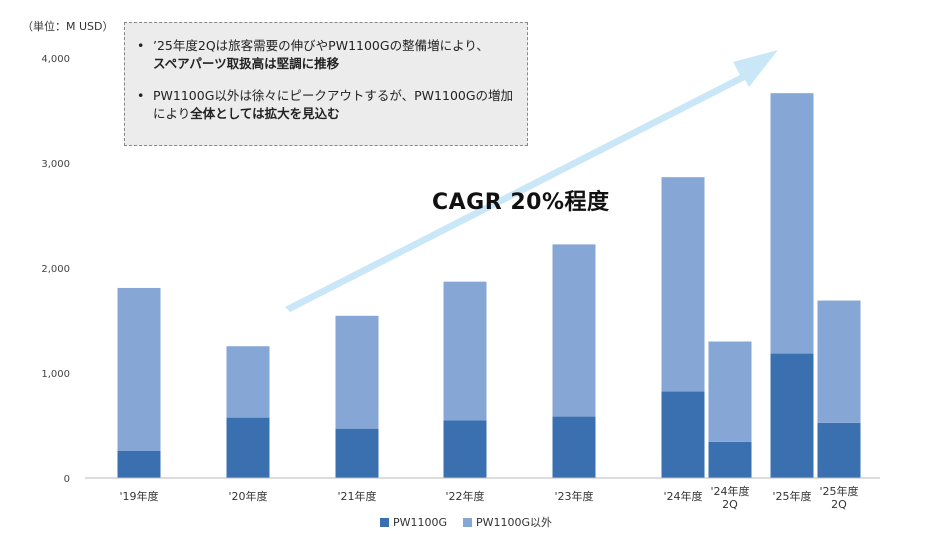  I want to click on legend-swatch-other, so click(468, 522).